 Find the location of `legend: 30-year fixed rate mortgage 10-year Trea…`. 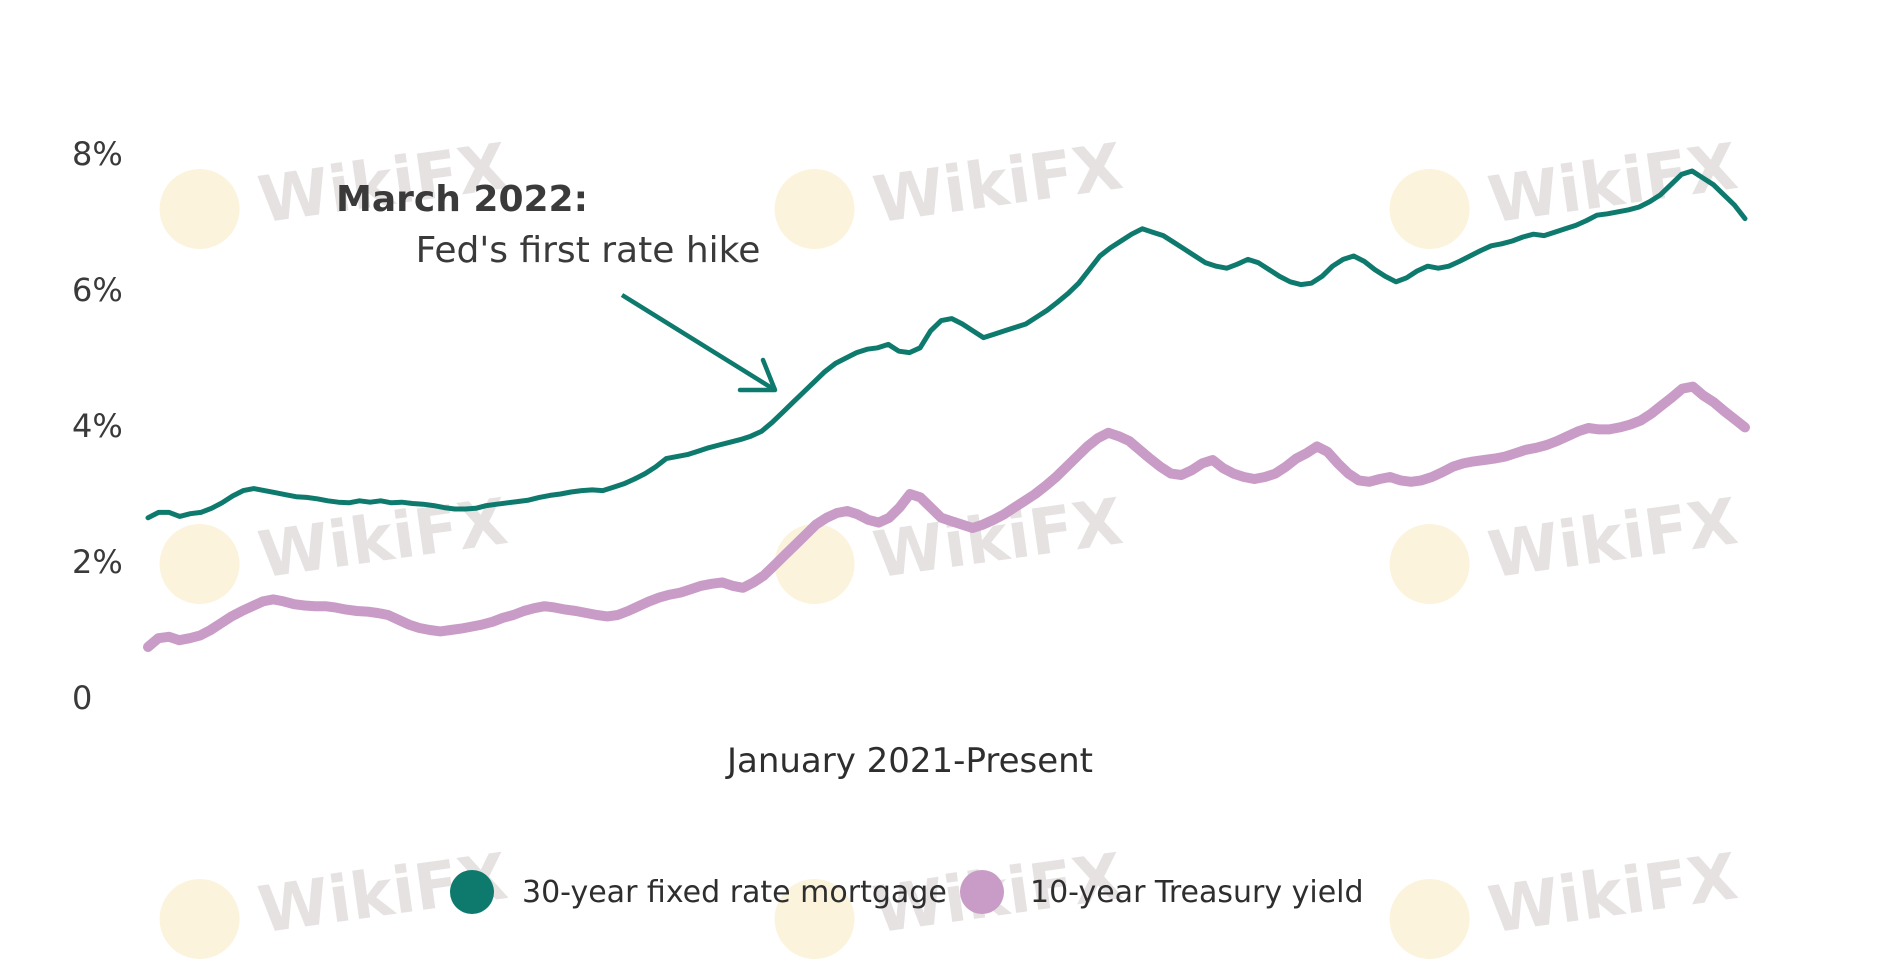

legend: 30-year fixed rate mortgage 10-year Trea… is located at coordinates (907, 892).